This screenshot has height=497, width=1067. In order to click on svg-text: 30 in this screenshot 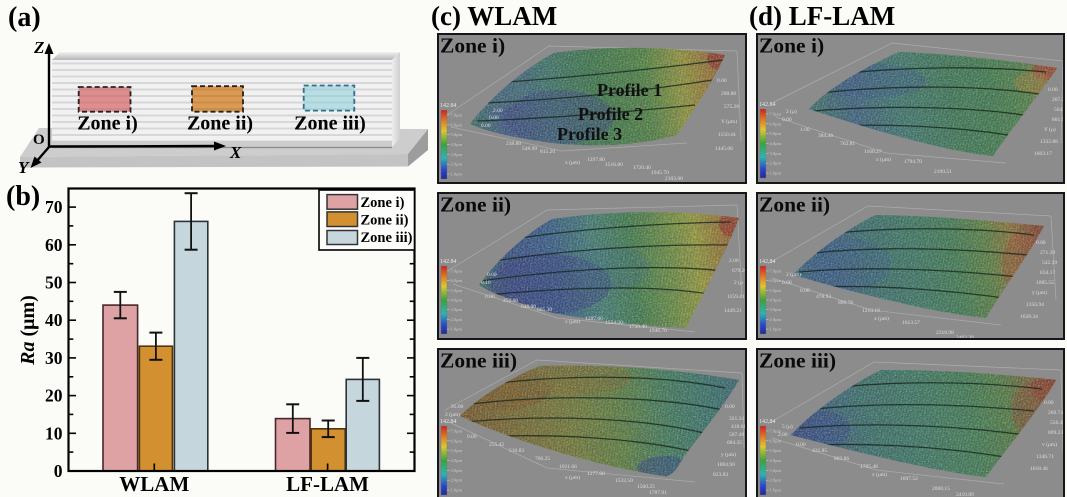, I will do `click(54, 358)`.